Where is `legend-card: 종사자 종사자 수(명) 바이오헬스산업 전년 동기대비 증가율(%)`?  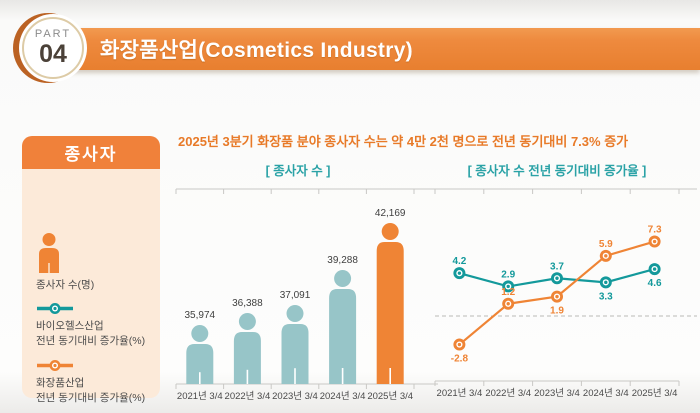
legend-card: 종사자 종사자 수(명) 바이오헬스산업 전년 동기대비 증가율(%) is located at coordinates (91, 270).